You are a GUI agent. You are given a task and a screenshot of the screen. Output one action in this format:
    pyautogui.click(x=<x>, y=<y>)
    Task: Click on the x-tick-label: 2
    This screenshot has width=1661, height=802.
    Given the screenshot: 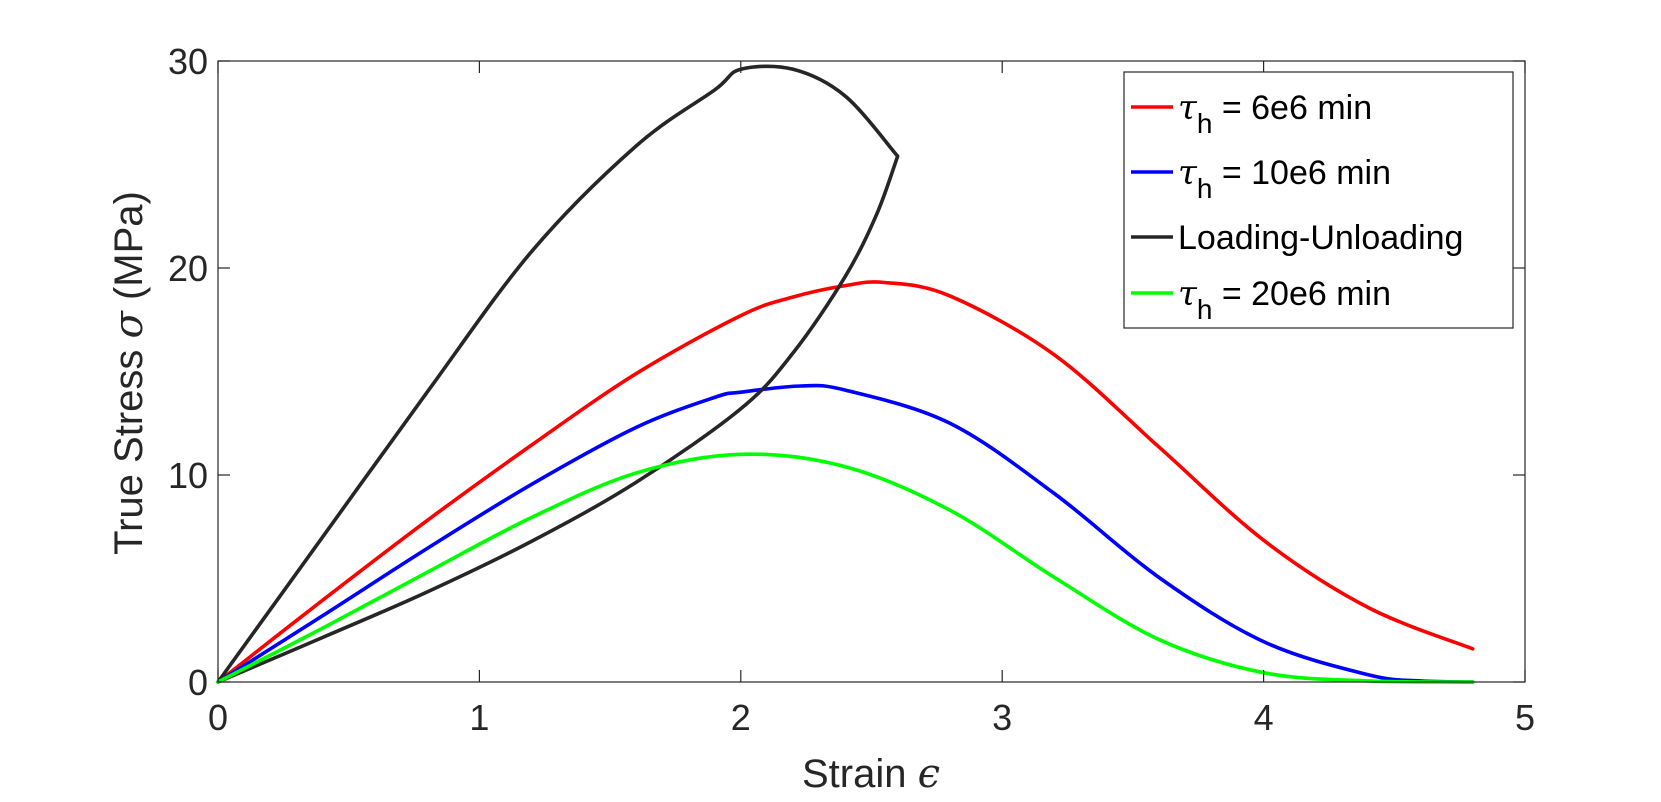 What is the action you would take?
    pyautogui.click(x=741, y=717)
    